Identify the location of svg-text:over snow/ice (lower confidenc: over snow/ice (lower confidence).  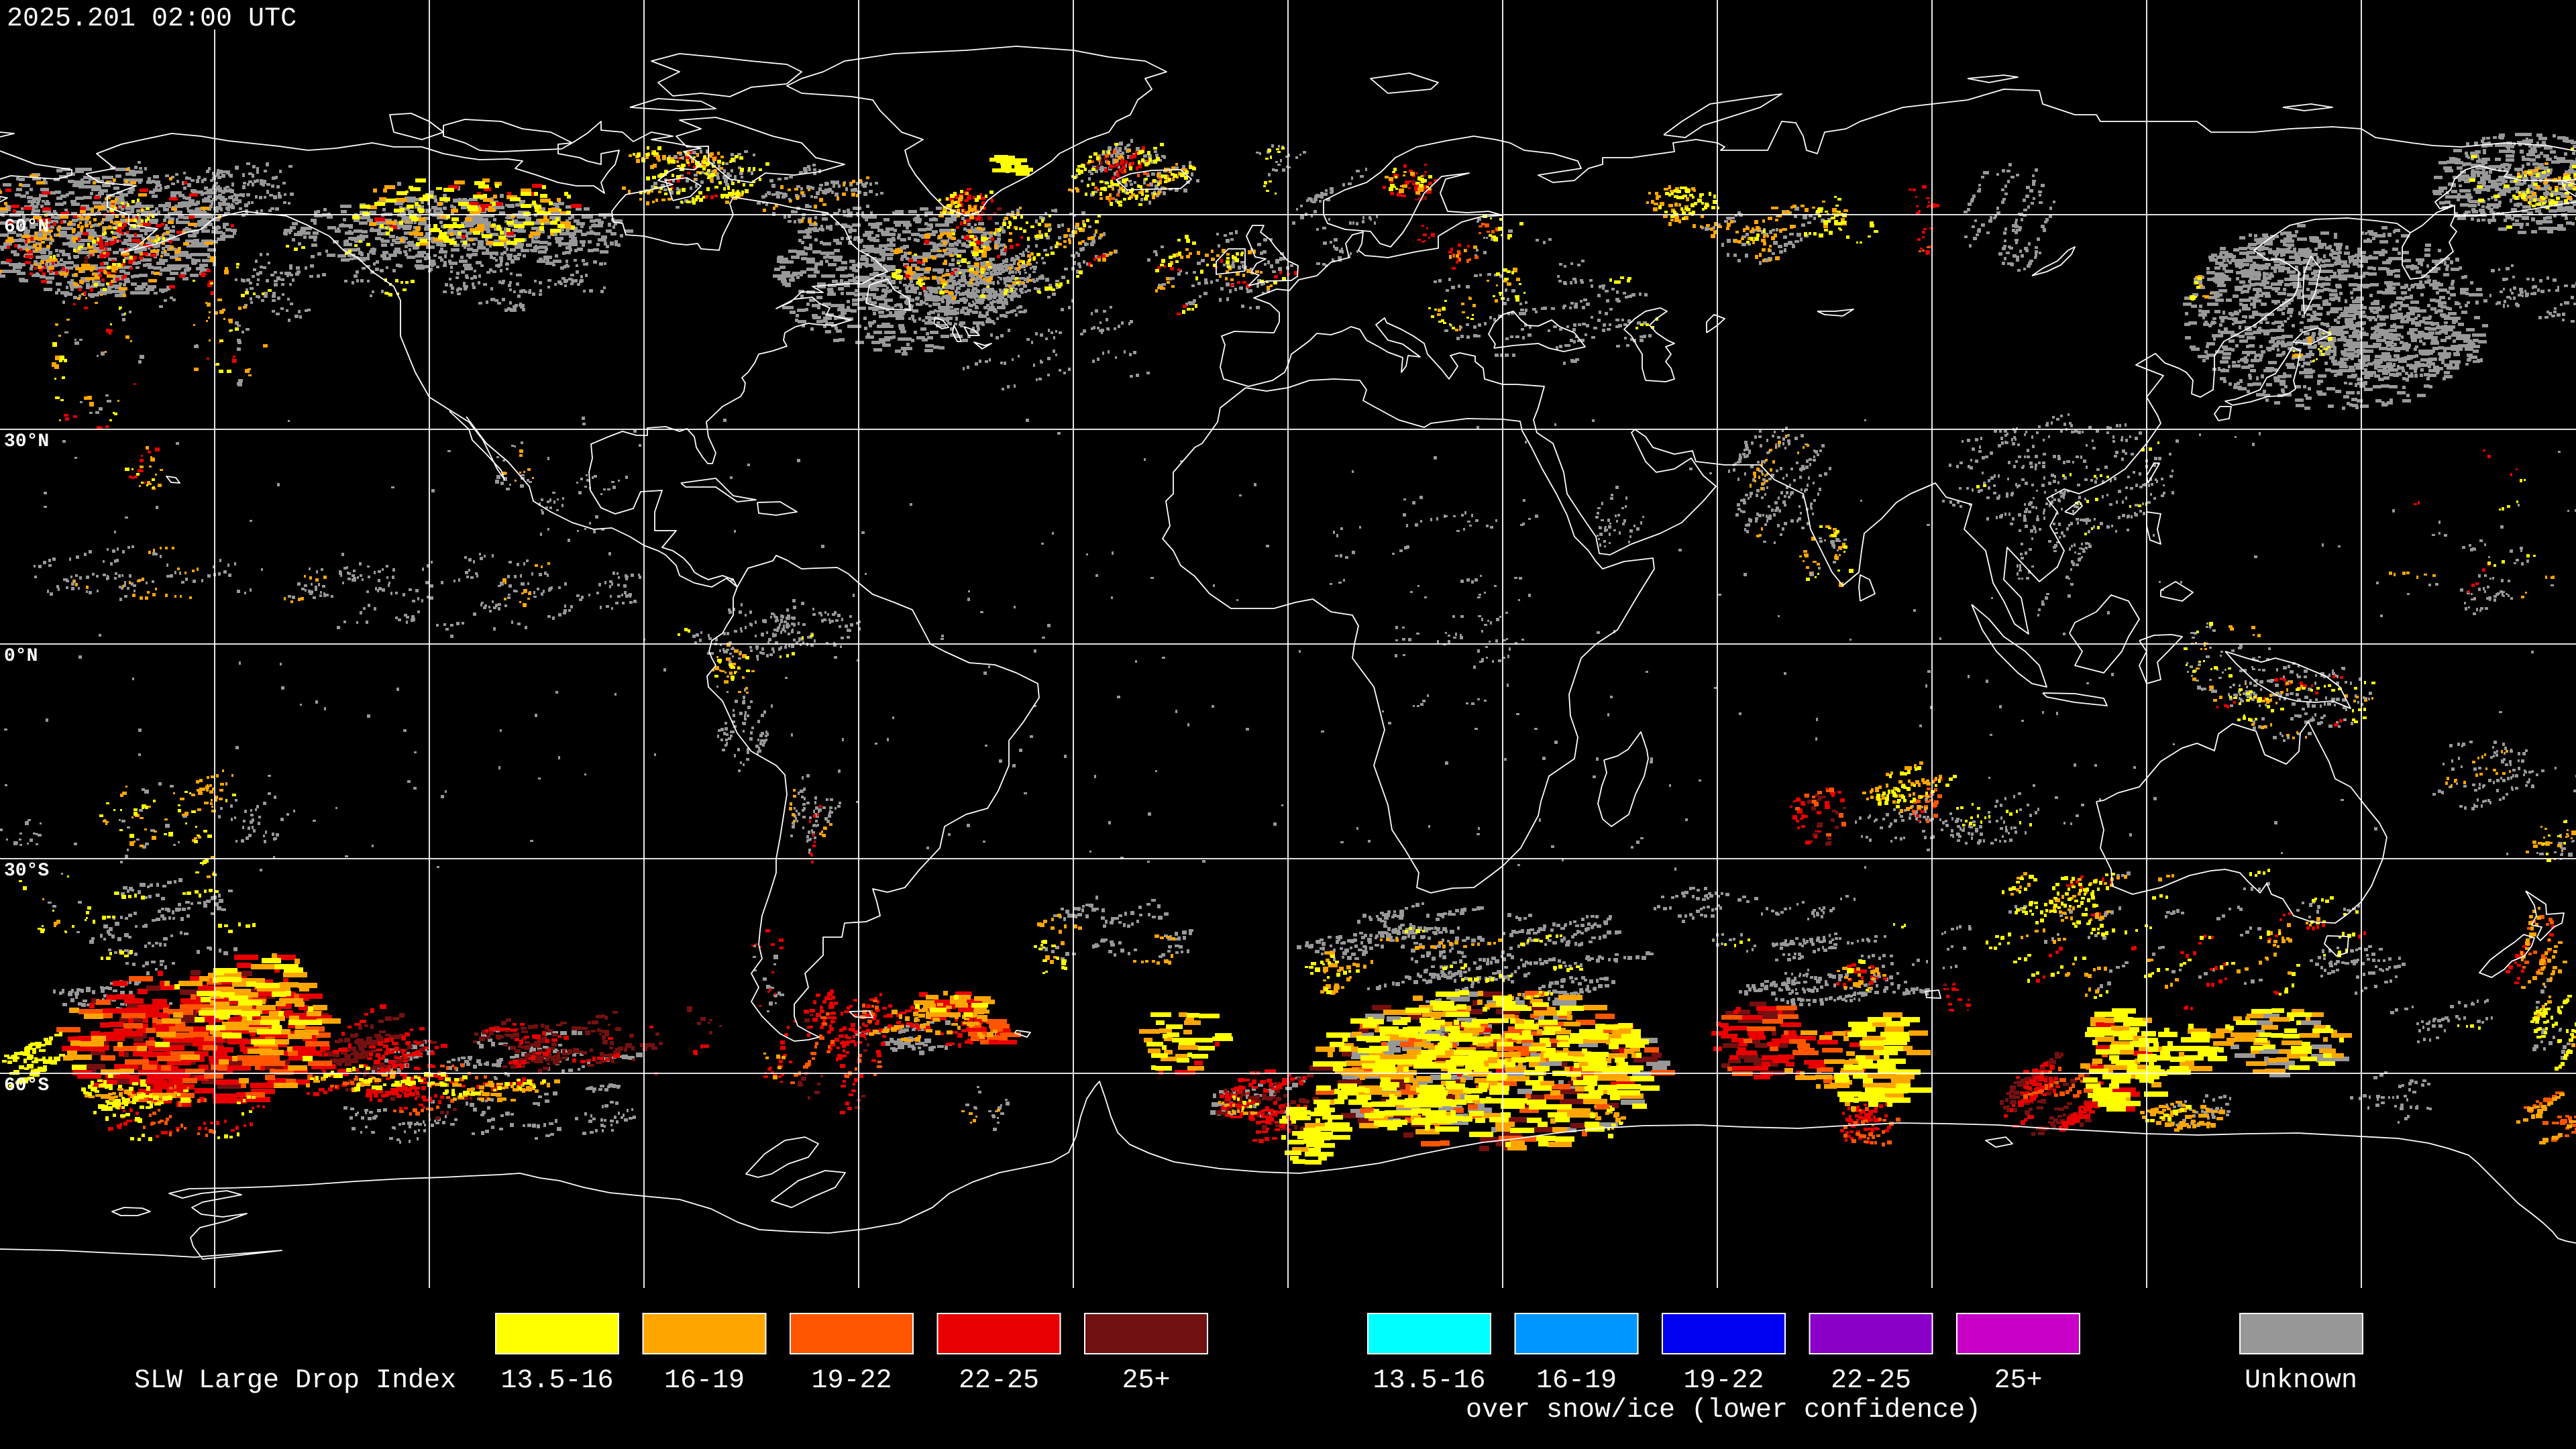
(1723, 1410).